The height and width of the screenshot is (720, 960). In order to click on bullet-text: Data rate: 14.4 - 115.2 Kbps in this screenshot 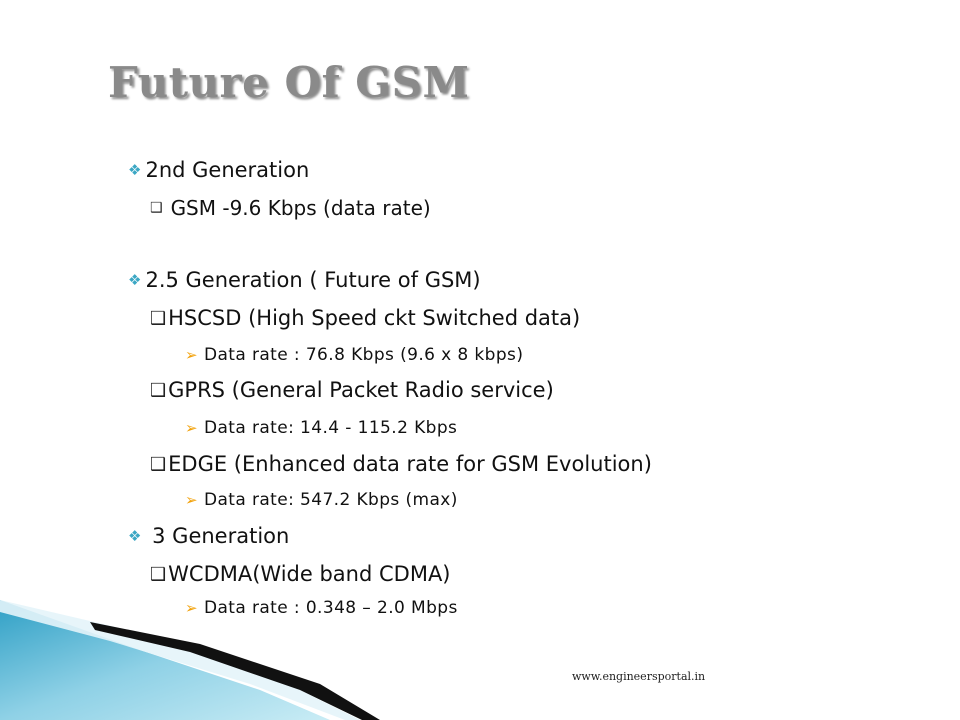, I will do `click(330, 428)`.